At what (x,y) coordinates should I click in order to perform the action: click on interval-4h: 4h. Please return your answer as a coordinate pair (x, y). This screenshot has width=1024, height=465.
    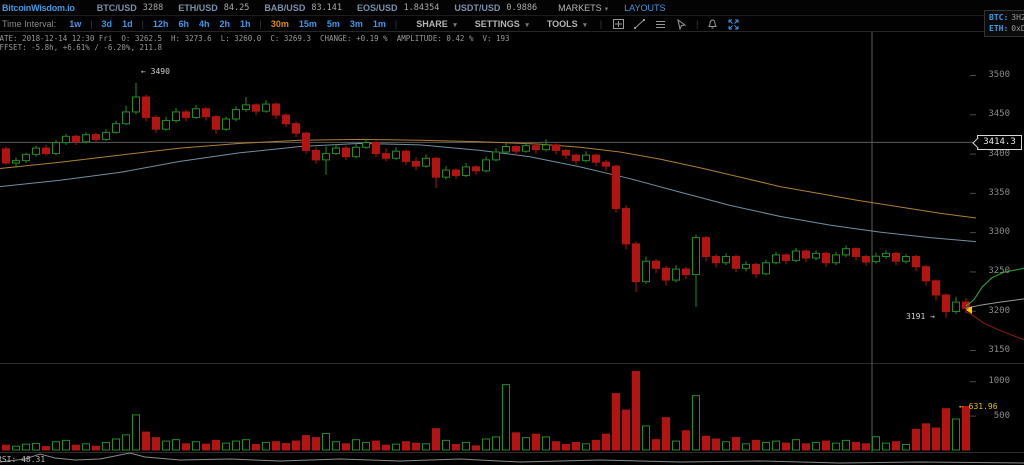
    Looking at the image, I should click on (204, 23).